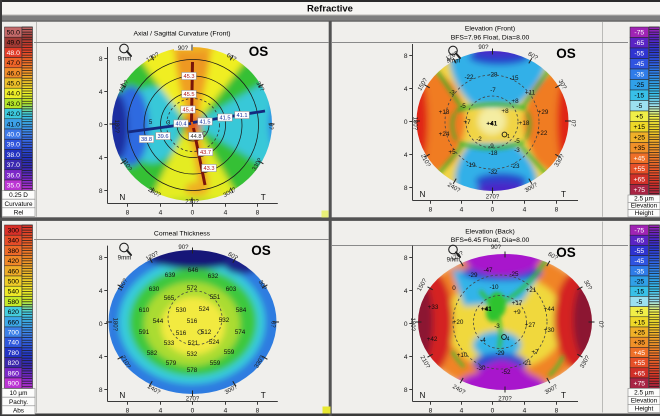 This screenshot has height=416, width=660. What do you see at coordinates (488, 270) in the screenshot?
I see `svg-text: -47` at bounding box center [488, 270].